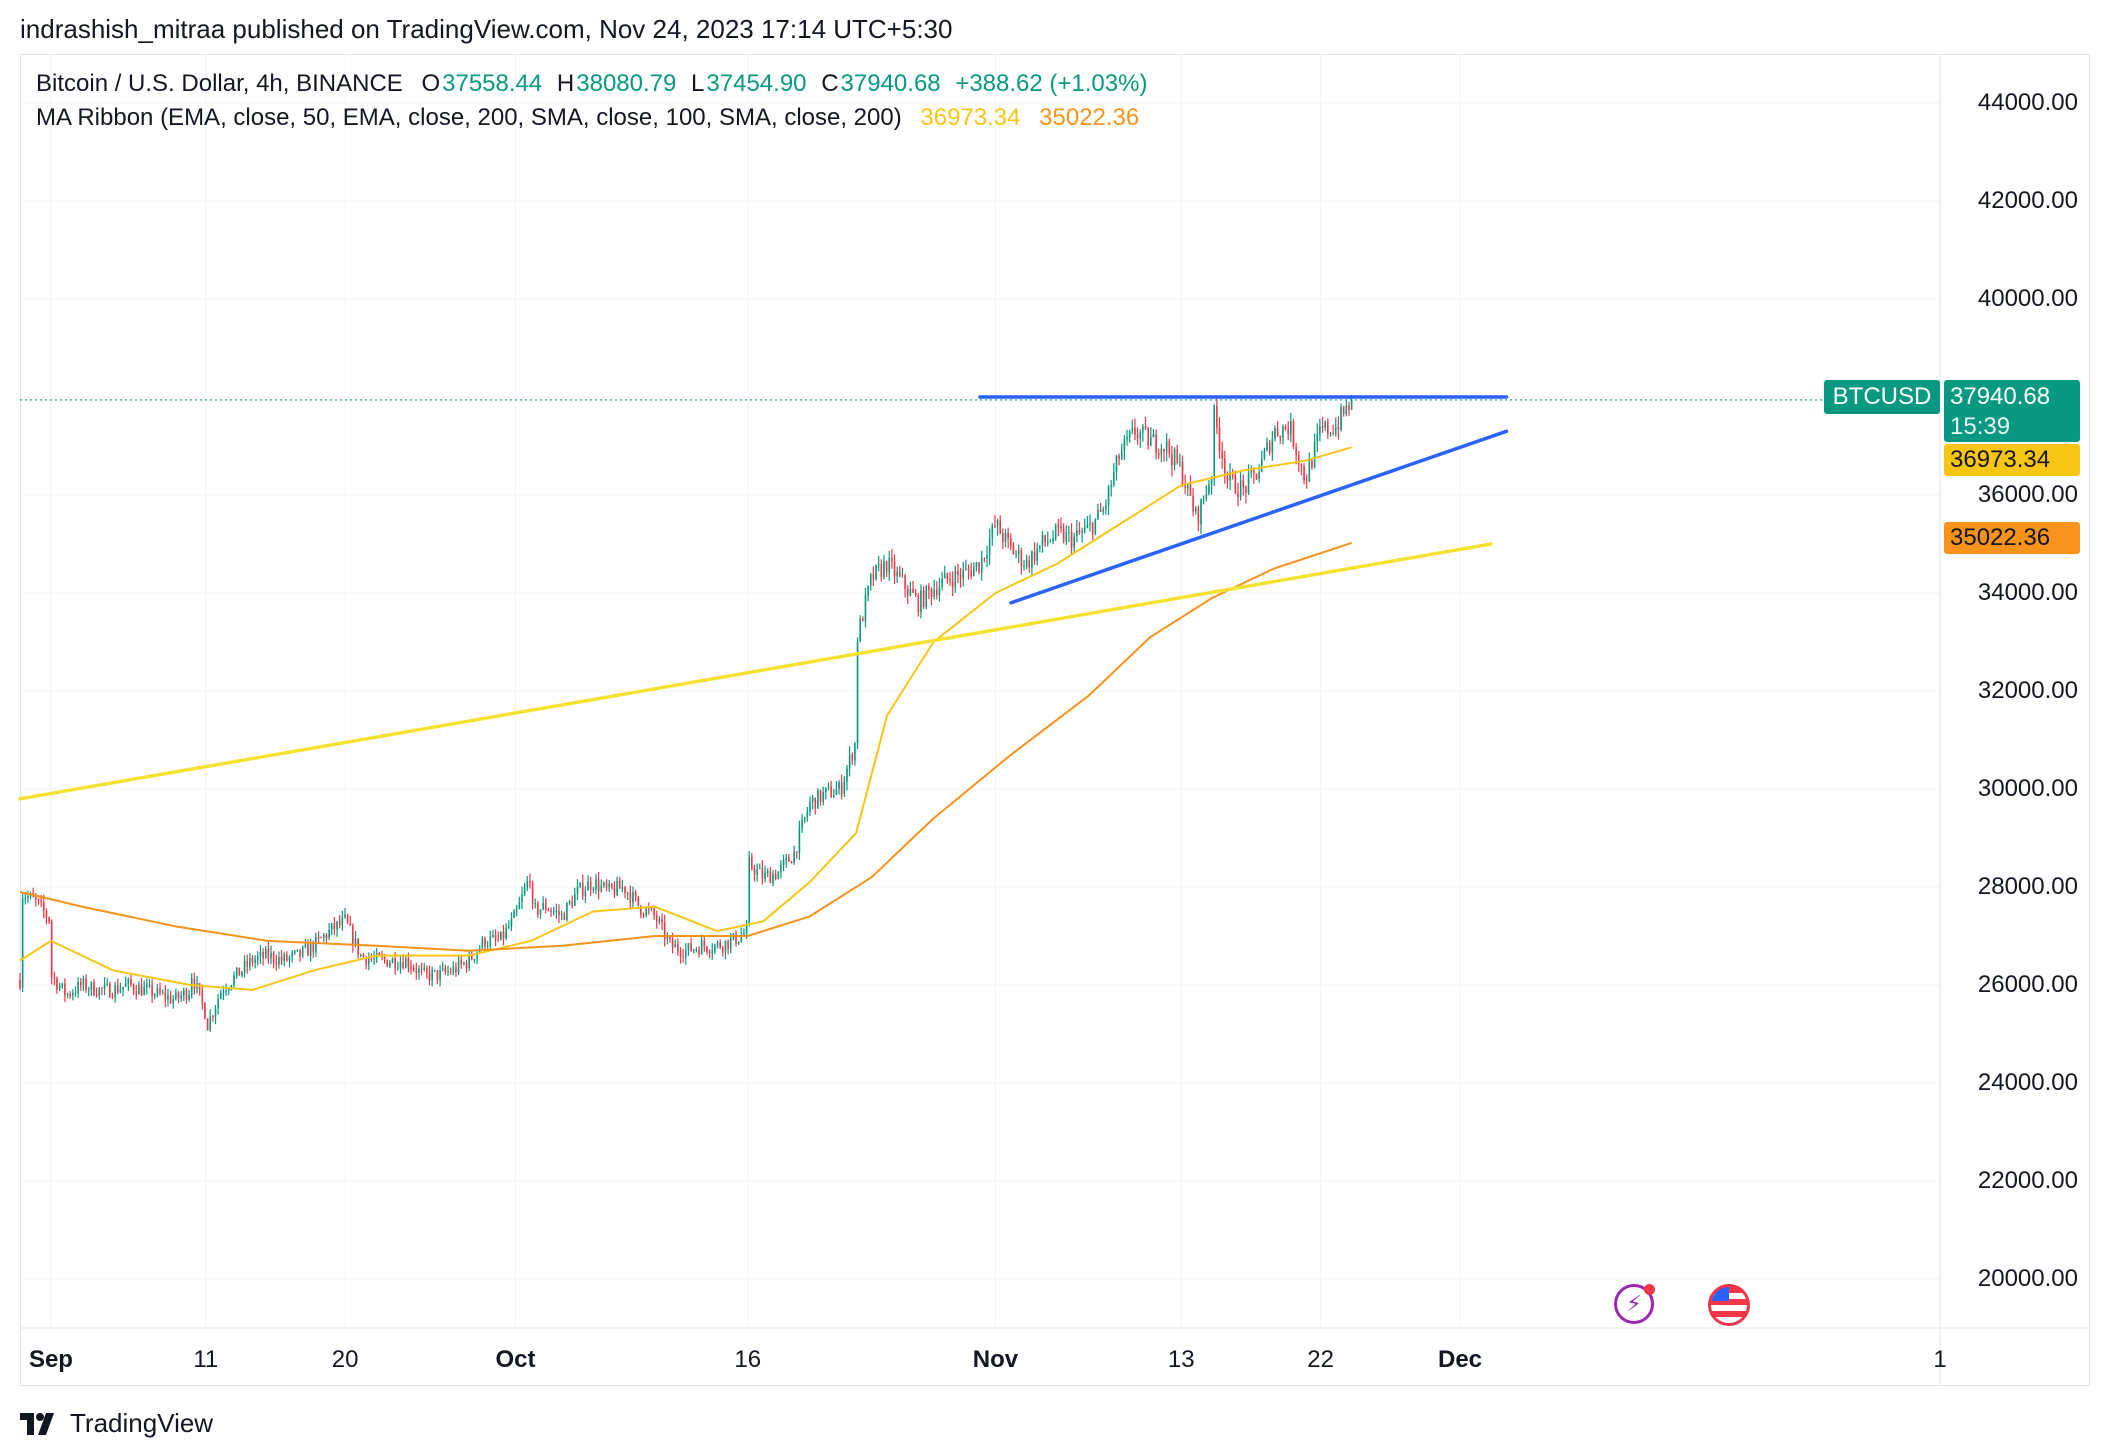 Image resolution: width=2108 pixels, height=1456 pixels. What do you see at coordinates (1729, 1305) in the screenshot?
I see `us-flag-icon` at bounding box center [1729, 1305].